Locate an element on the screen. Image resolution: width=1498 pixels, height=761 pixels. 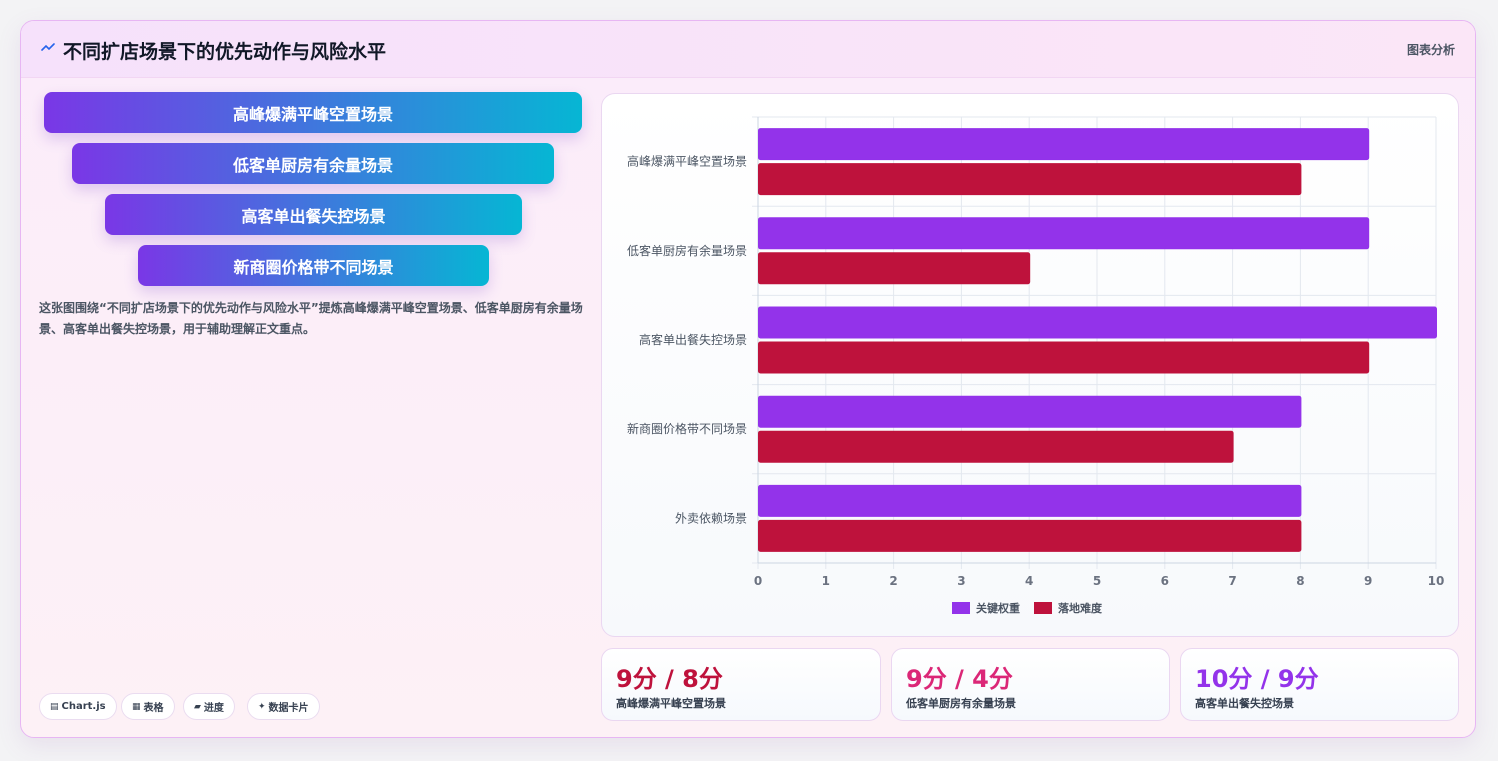
x-tick-label: 2 is located at coordinates (893, 581).